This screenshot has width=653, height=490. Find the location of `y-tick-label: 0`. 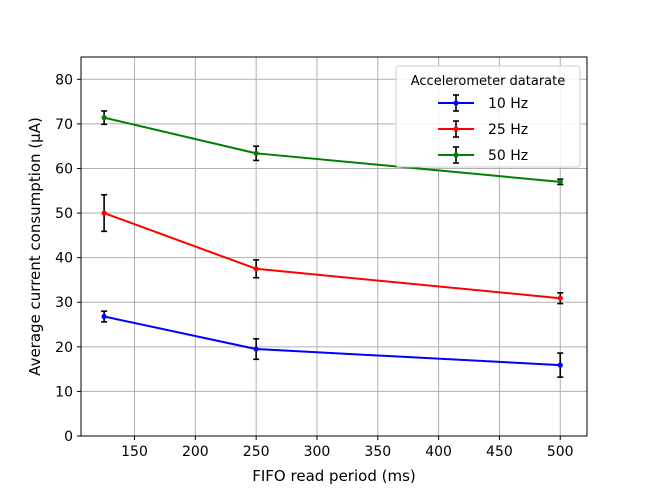

y-tick-label: 0 is located at coordinates (68, 437).